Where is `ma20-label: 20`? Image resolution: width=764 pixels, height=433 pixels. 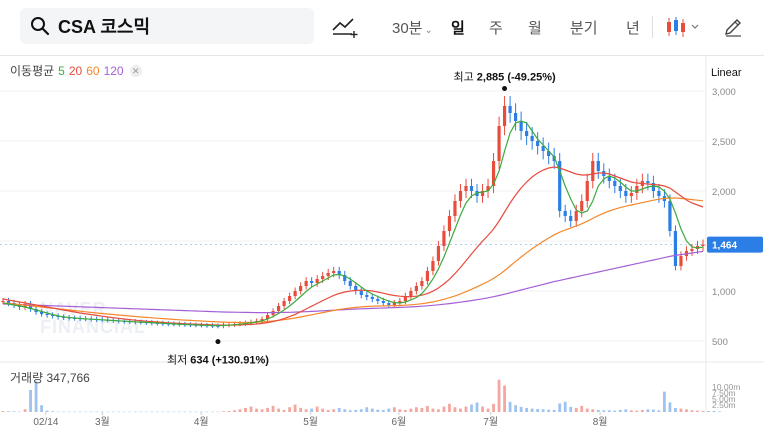
ma20-label: 20 is located at coordinates (75, 70).